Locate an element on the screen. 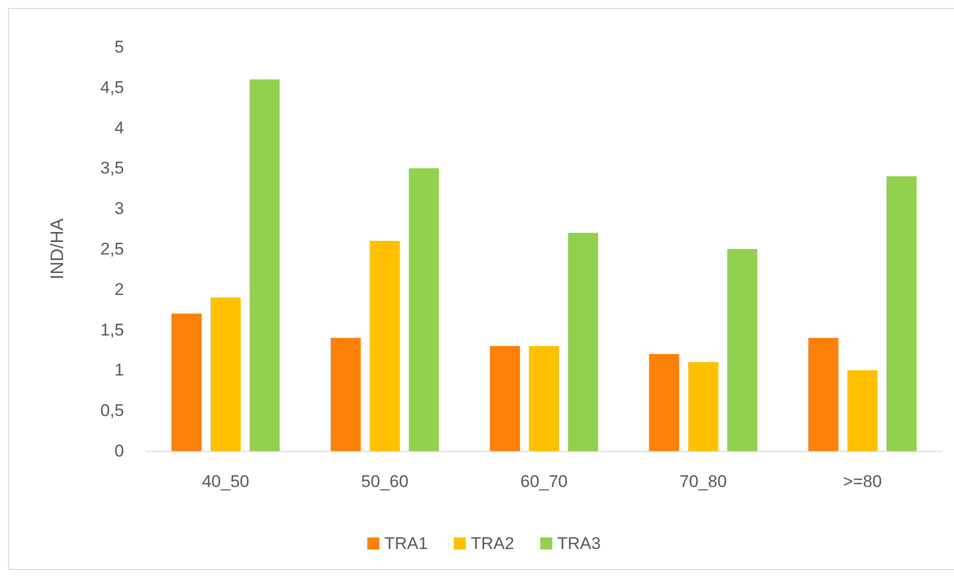 This screenshot has width=954, height=580. legend-label: TRA3 is located at coordinates (579, 543).